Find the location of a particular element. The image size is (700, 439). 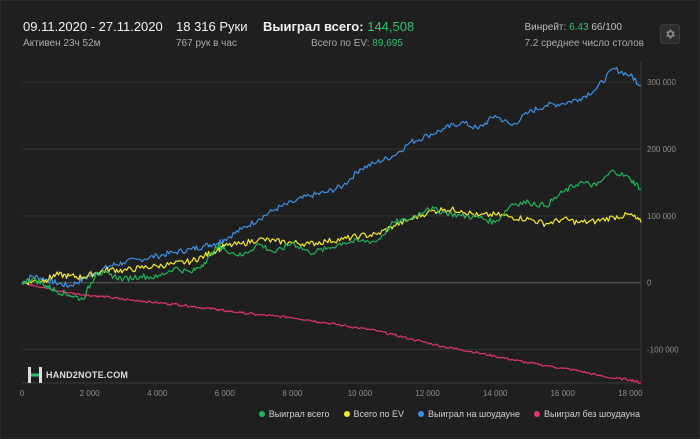

legend-item-won-total: Выиграл всего is located at coordinates (294, 414).